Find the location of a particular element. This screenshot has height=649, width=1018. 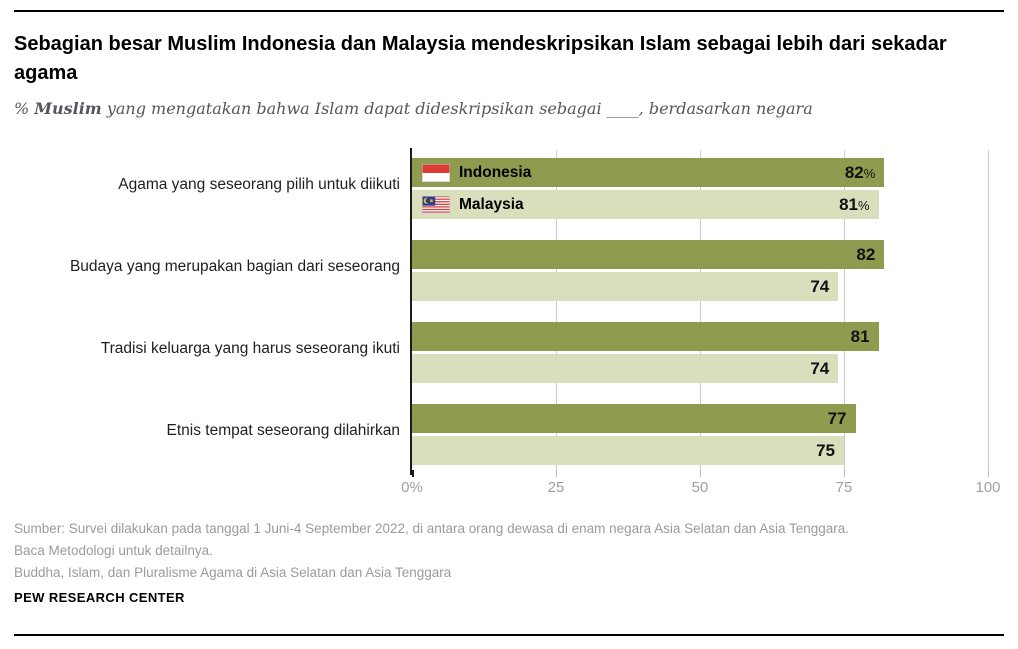

bar-malaysia-0: Malaysia 81% is located at coordinates (645, 204).